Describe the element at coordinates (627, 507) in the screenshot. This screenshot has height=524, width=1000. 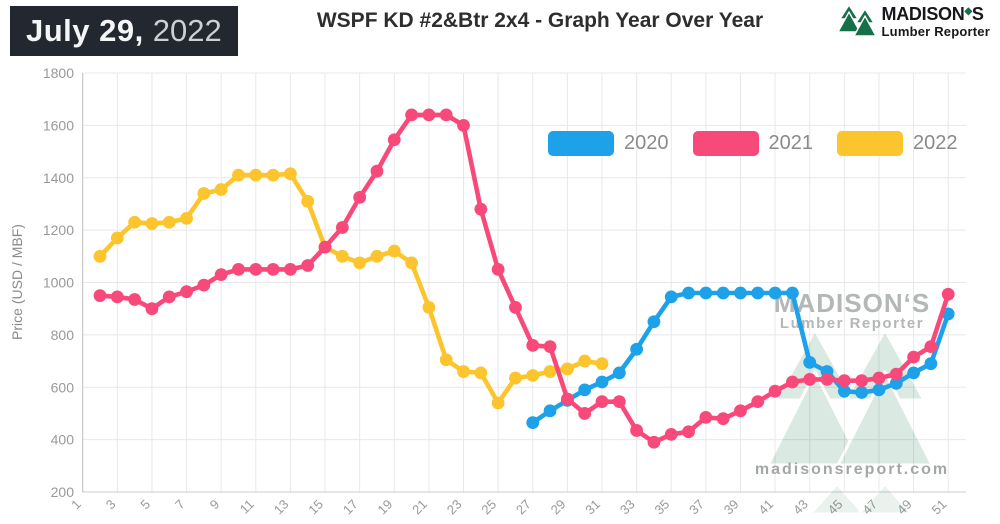
I see `x-tick-label: 33` at that location.